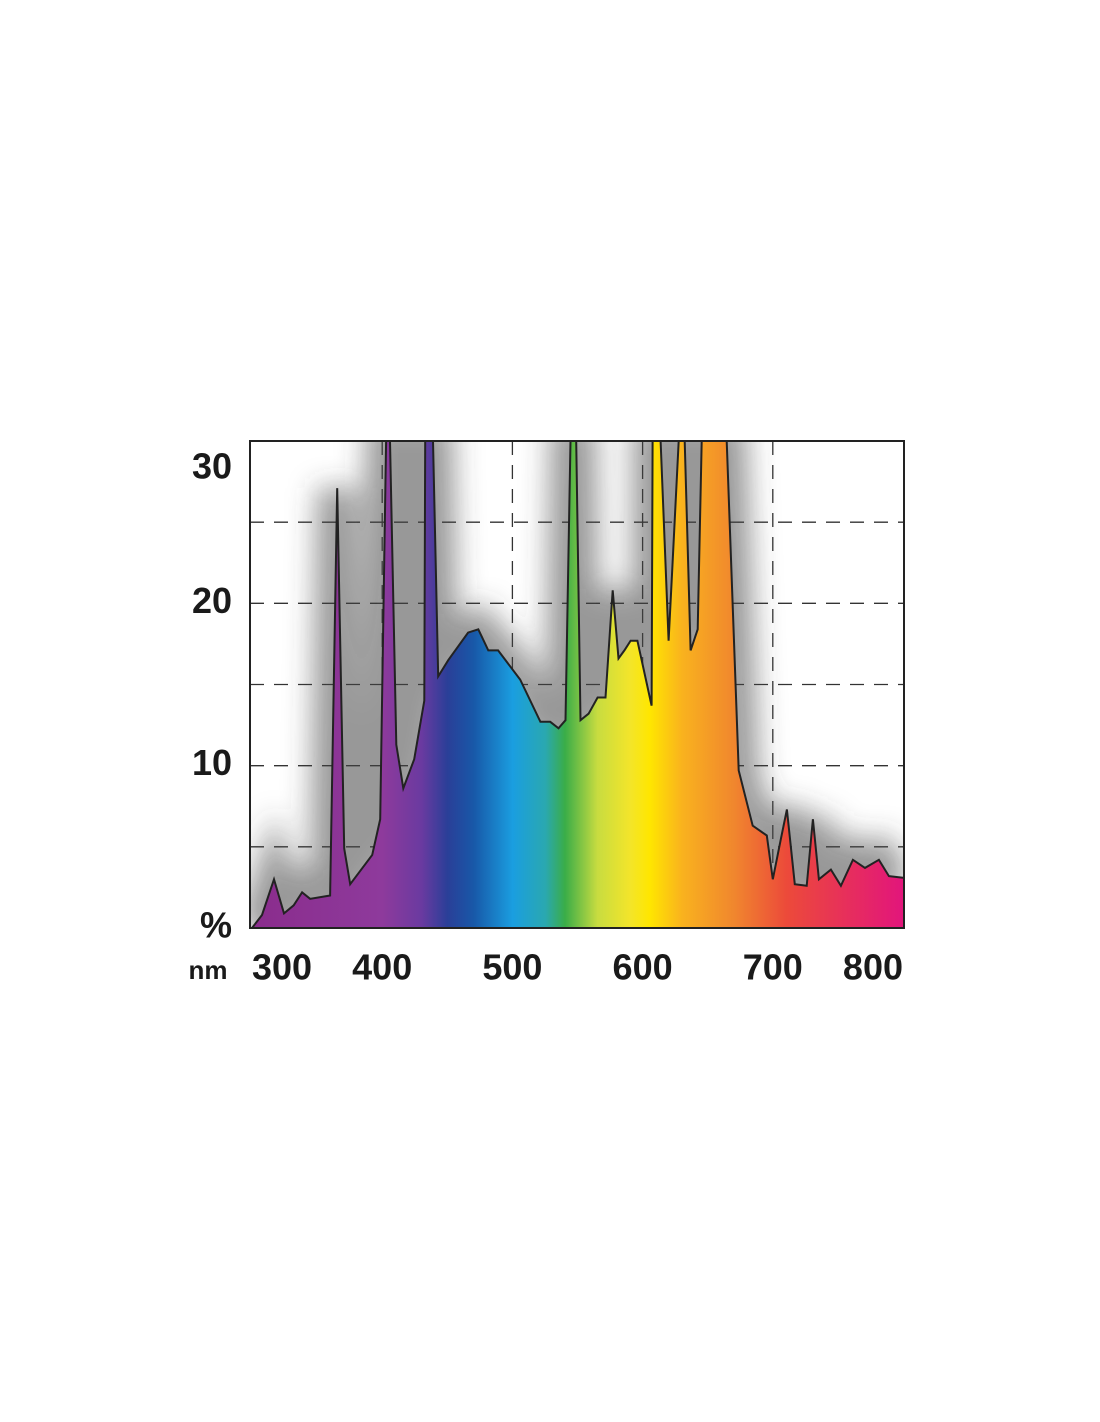 This screenshot has height=1422, width=1100. What do you see at coordinates (212, 762) in the screenshot?
I see `y-tick-label: 10` at bounding box center [212, 762].